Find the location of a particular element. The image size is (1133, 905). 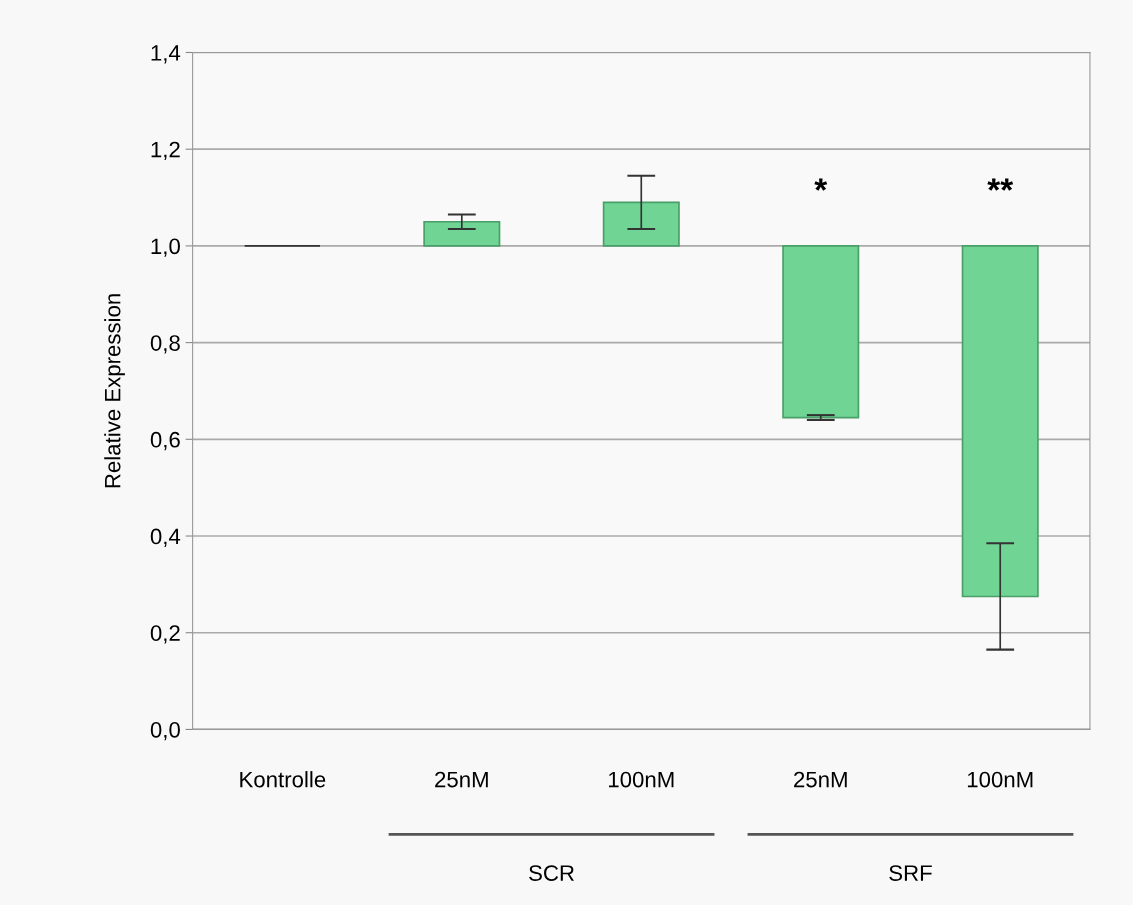

y-tick-label: 0,4 is located at coordinates (165, 537).